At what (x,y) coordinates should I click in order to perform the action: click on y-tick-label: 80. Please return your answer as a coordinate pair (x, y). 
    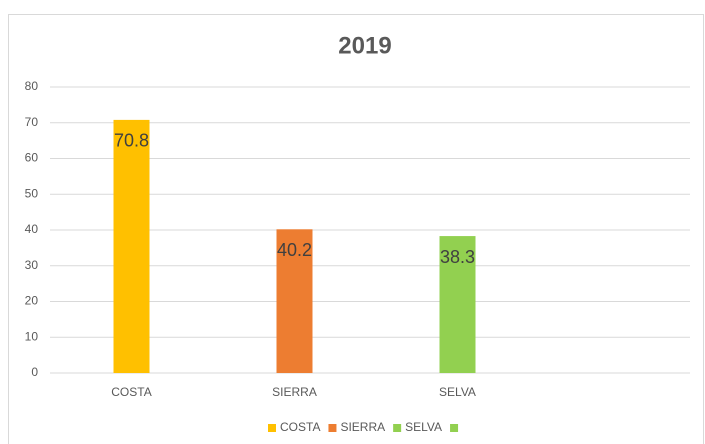
    Looking at the image, I should click on (32, 86).